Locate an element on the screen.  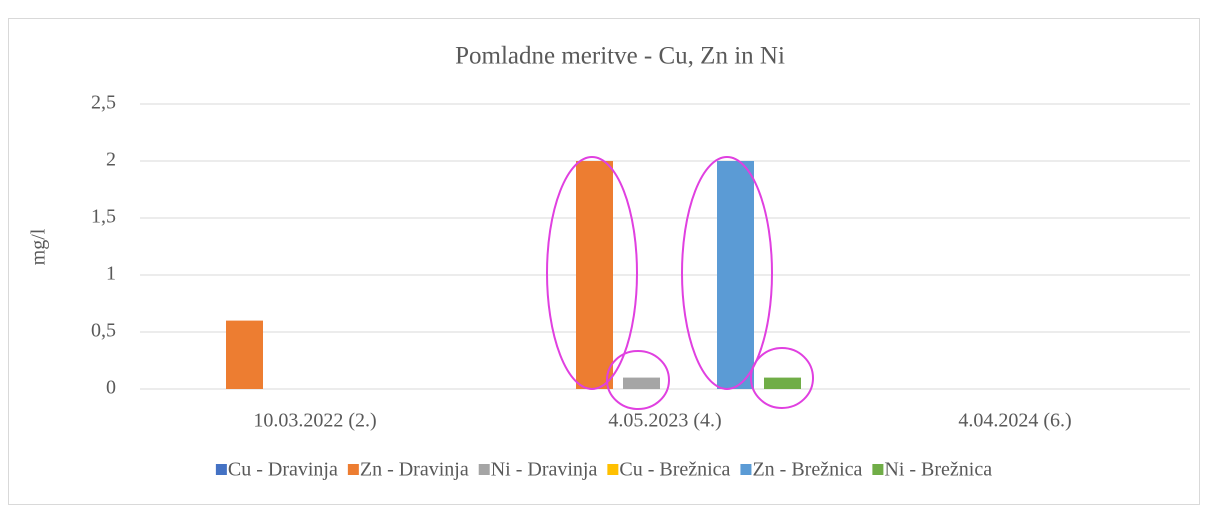
y-tick-label: 2 is located at coordinates (111, 160).